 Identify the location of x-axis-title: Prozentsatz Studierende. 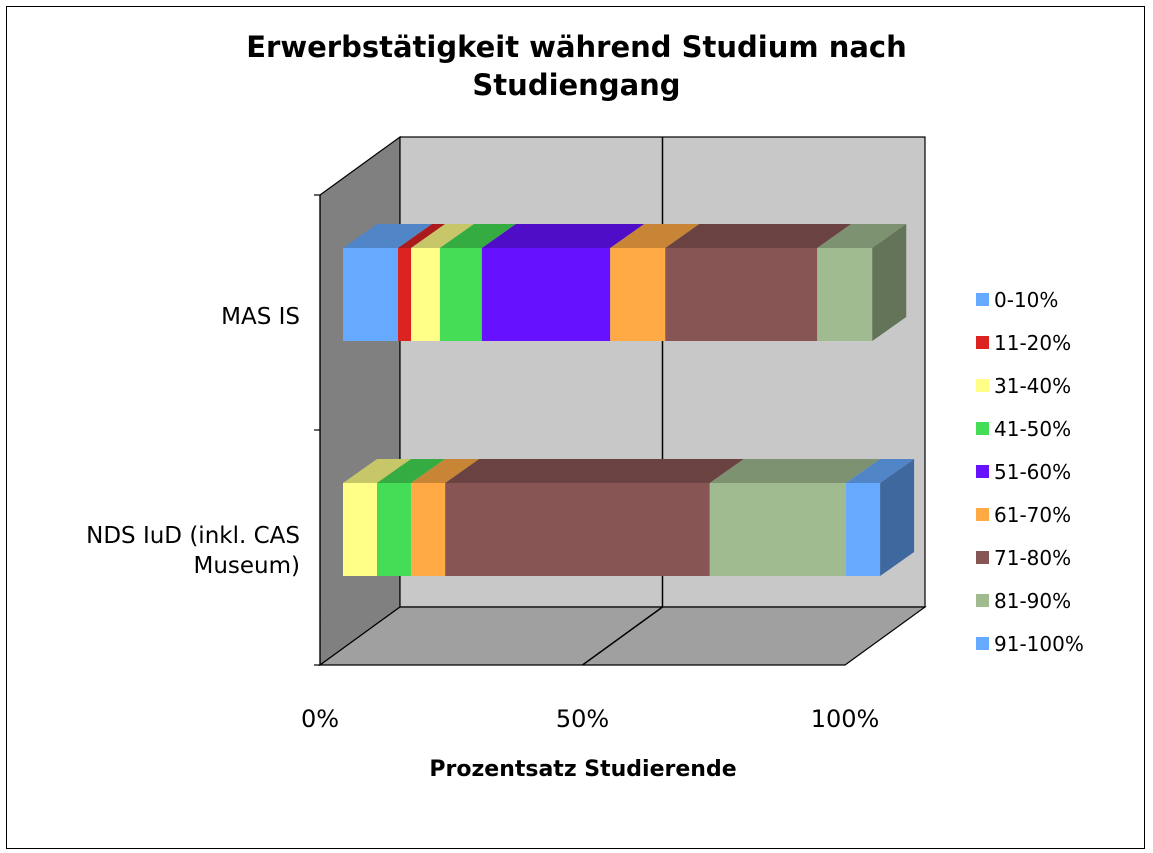
(582, 769).